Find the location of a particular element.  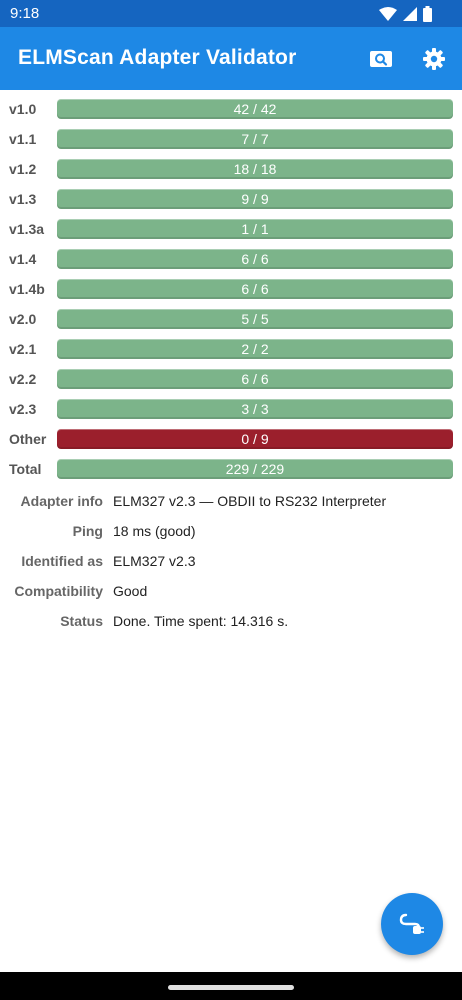

settings-button is located at coordinates (434, 59).